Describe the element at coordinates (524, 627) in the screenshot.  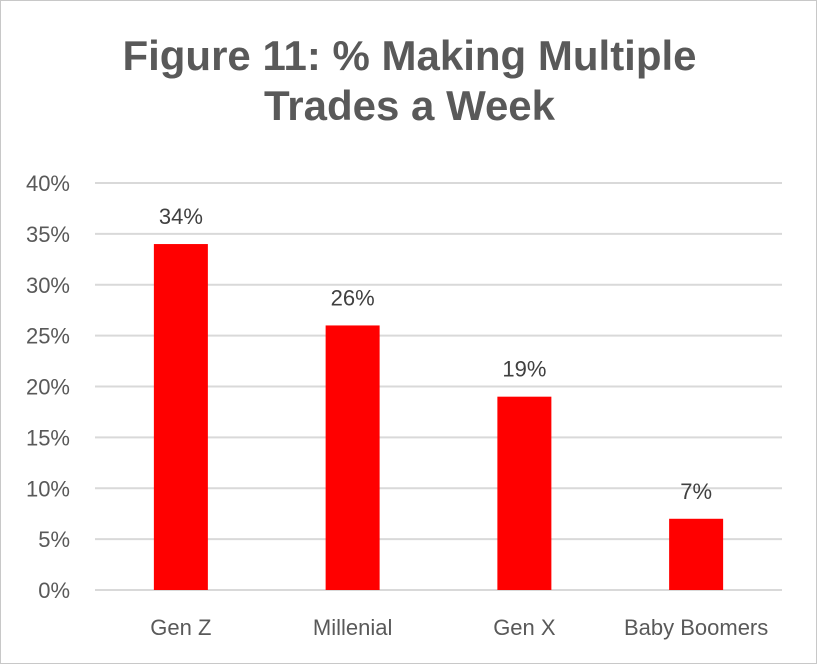
I see `x-category-label: Gen X` at that location.